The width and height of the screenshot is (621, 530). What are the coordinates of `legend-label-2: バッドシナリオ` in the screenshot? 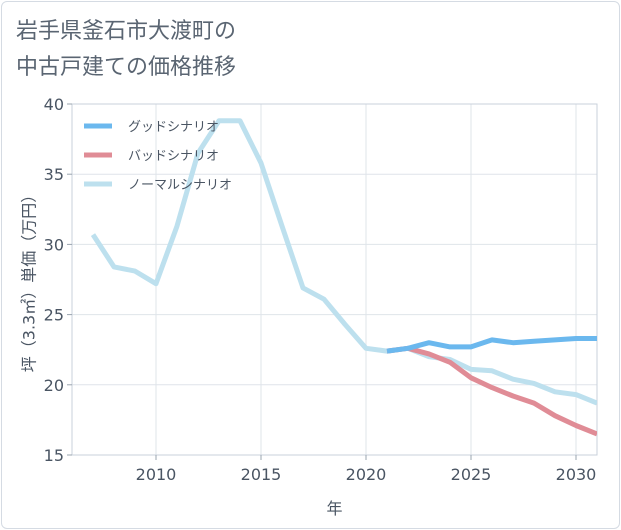 It's located at (173, 156).